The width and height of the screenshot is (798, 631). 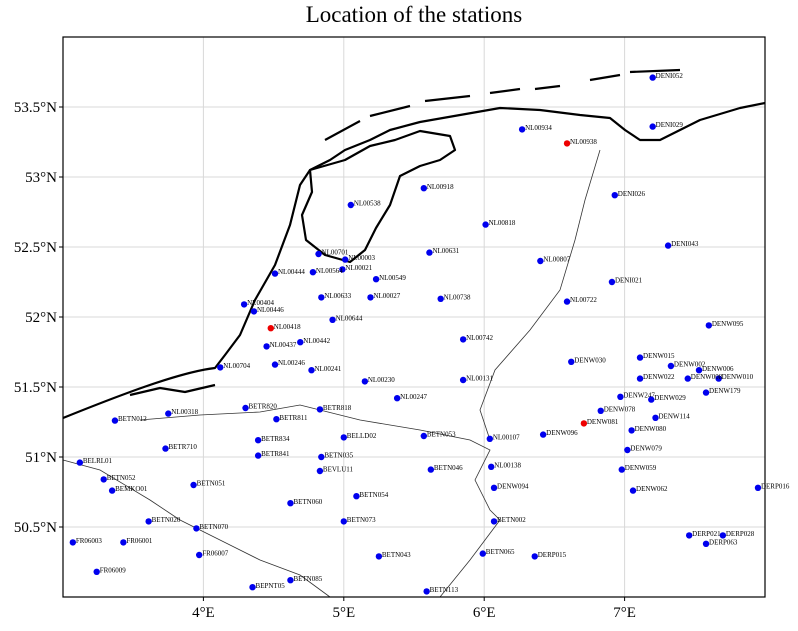 I want to click on station-label: NL00633, so click(x=337, y=296).